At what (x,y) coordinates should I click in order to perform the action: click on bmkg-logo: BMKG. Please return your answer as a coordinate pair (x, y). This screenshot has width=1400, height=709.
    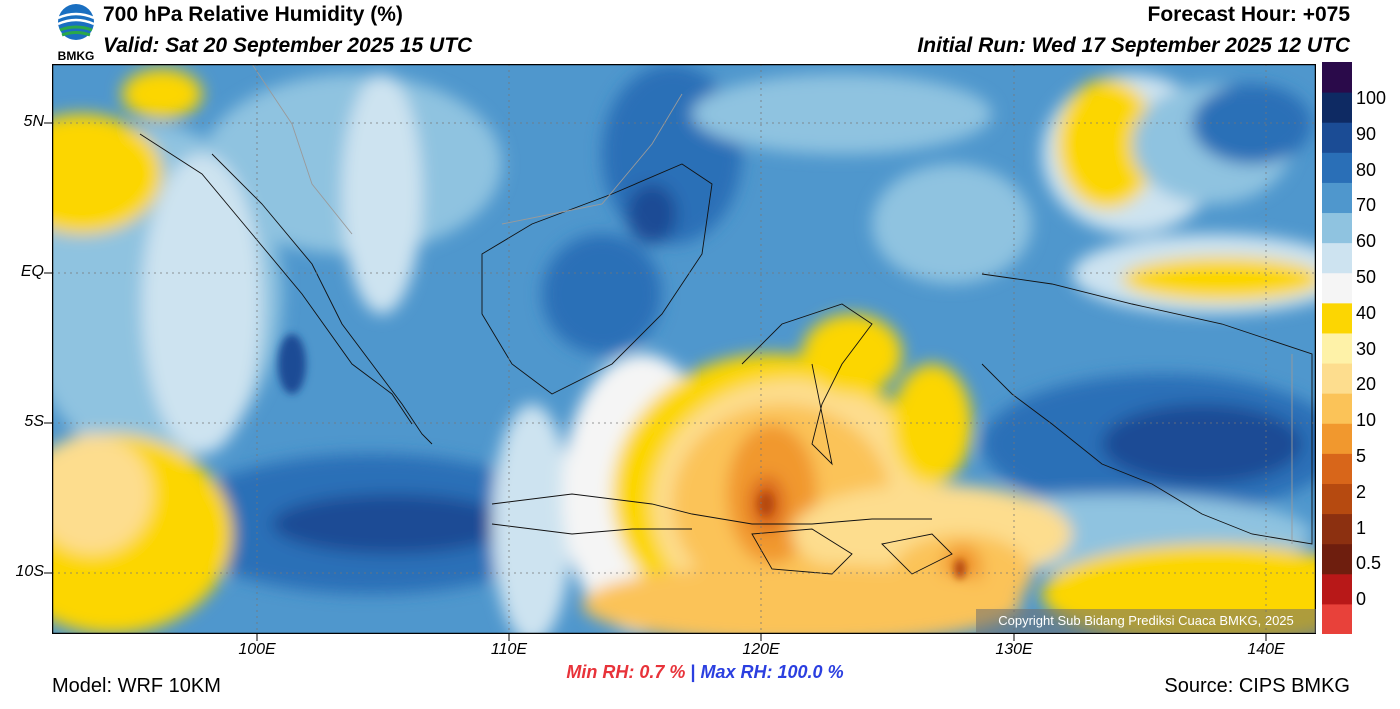
    Looking at the image, I should click on (76, 33).